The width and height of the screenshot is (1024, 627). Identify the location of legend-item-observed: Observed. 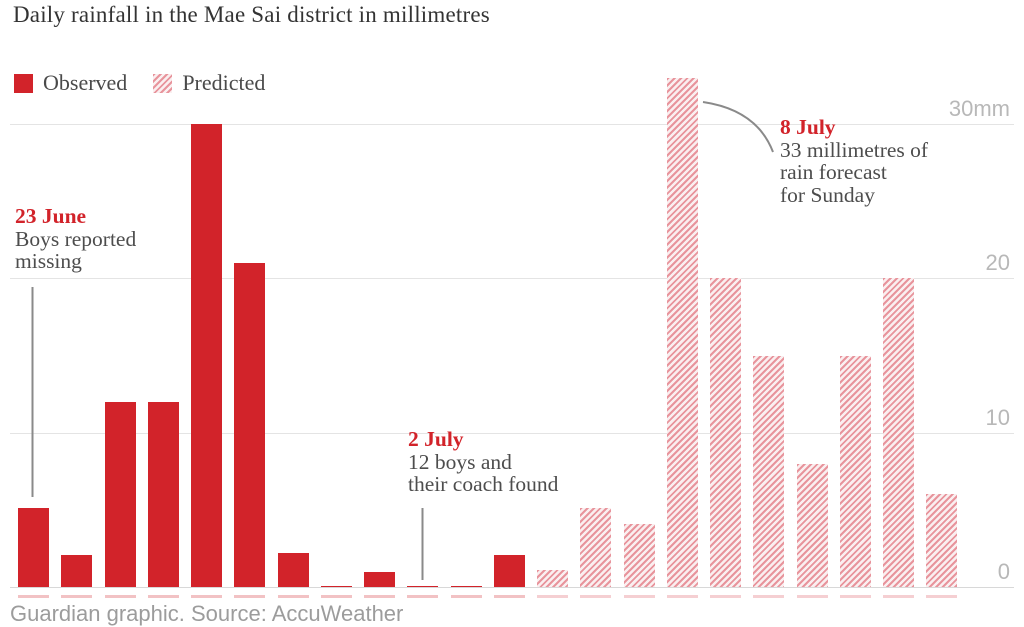
(70, 83).